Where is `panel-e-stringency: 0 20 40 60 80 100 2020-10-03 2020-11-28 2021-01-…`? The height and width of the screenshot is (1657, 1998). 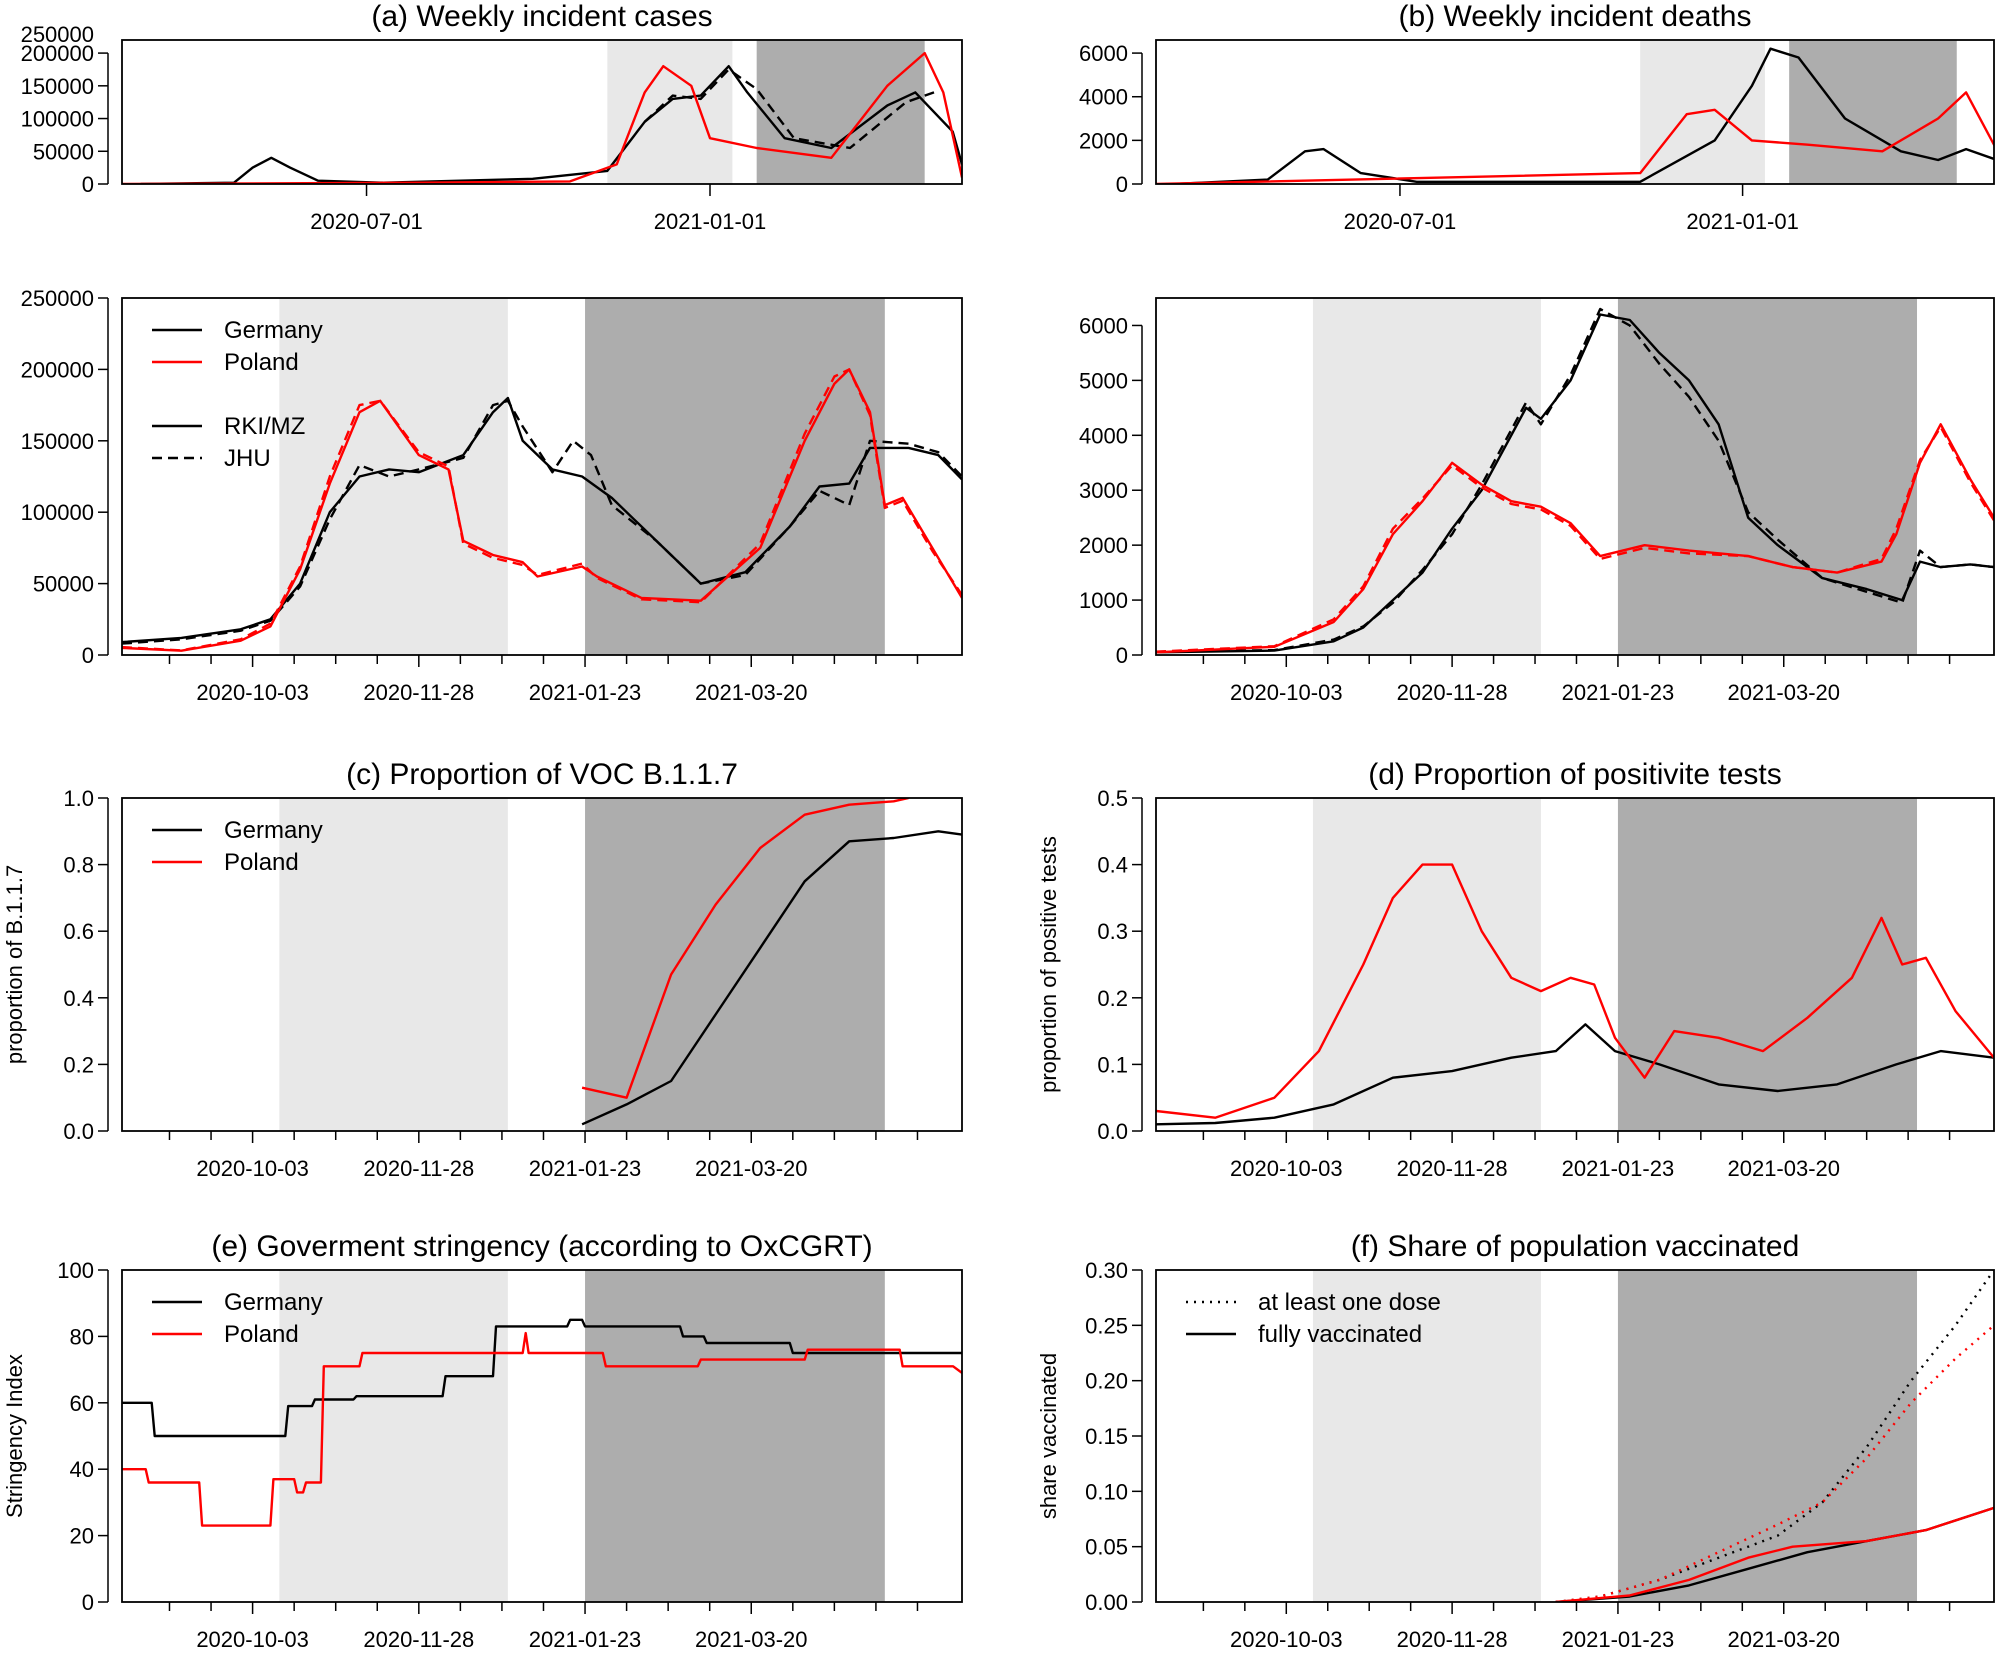
panel-e-stringency: 0 20 40 60 80 100 2020-10-03 2020-11-28 2021-01-… is located at coordinates (482, 1441).